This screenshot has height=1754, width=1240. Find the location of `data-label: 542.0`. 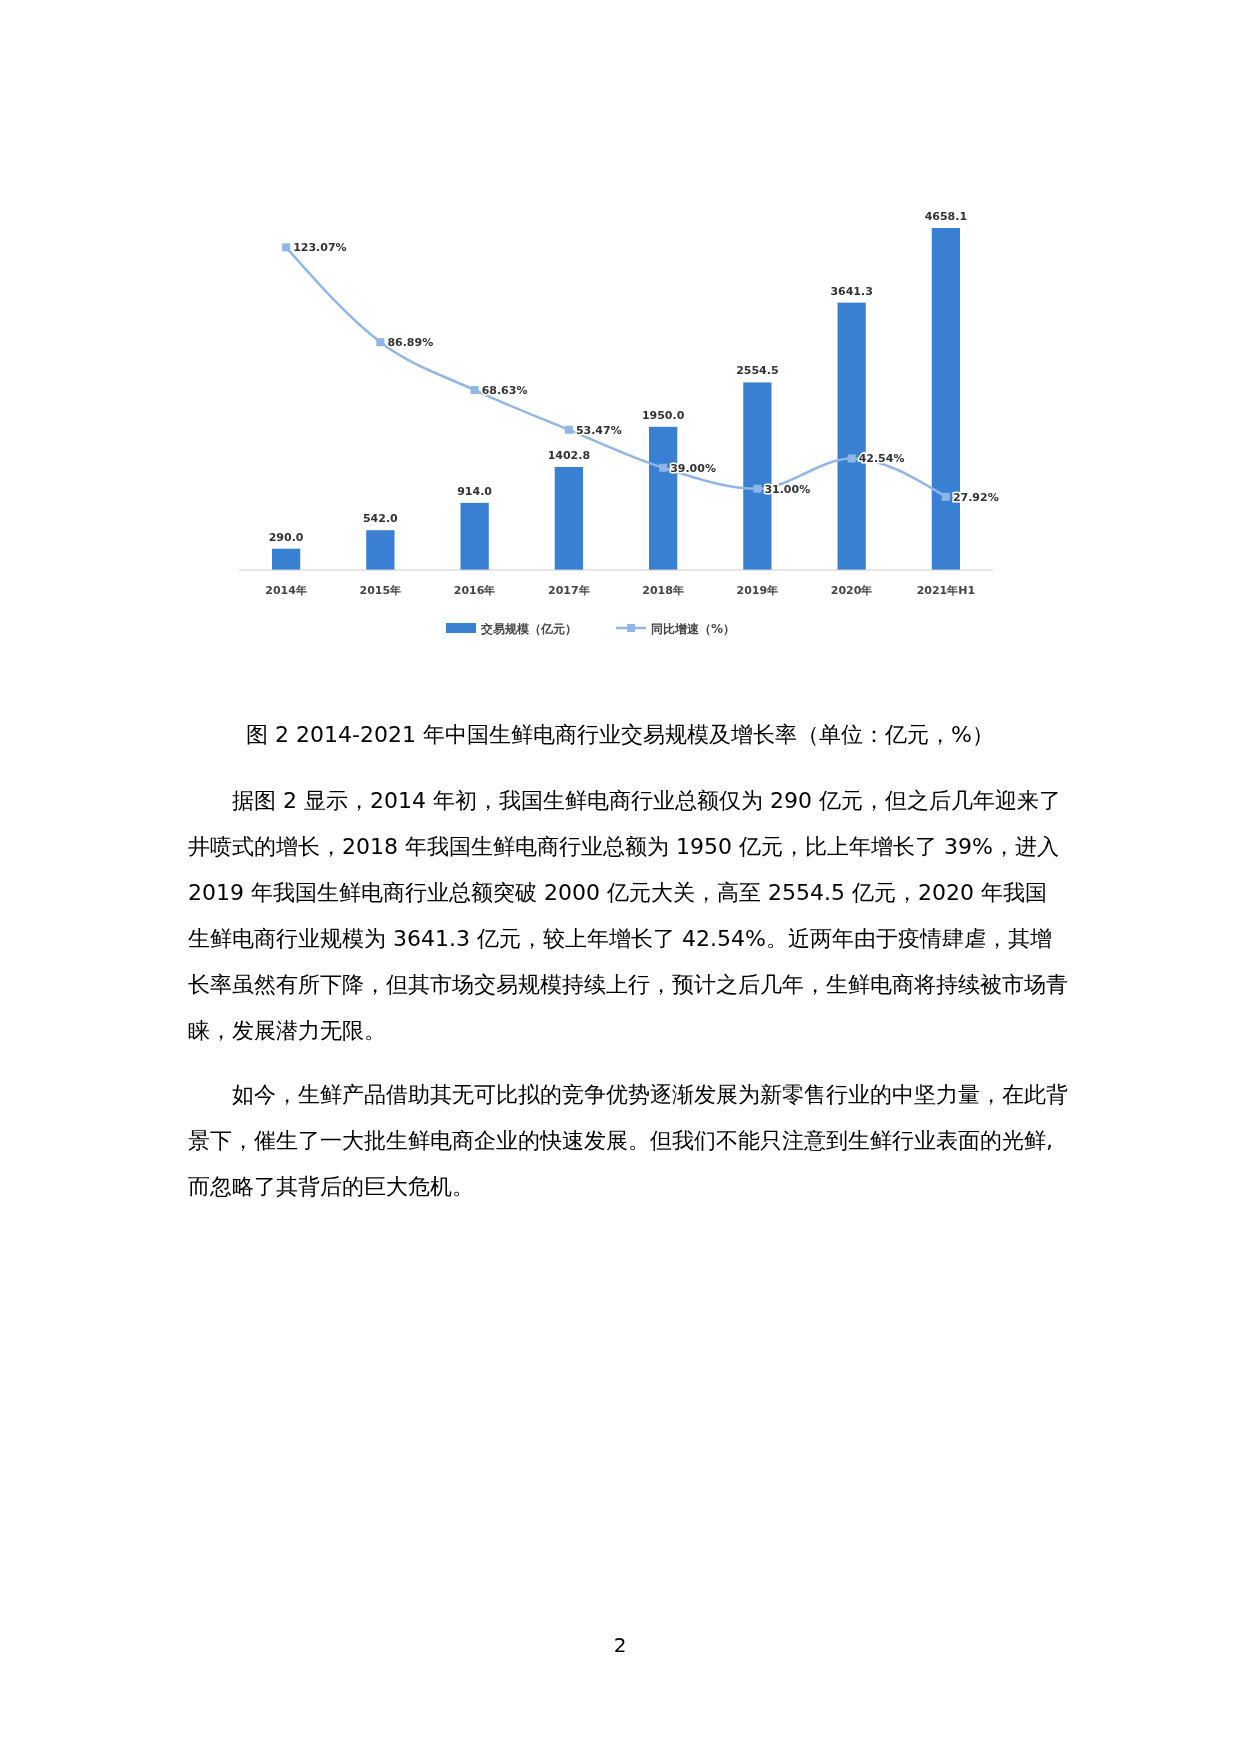

data-label: 542.0 is located at coordinates (380, 519).